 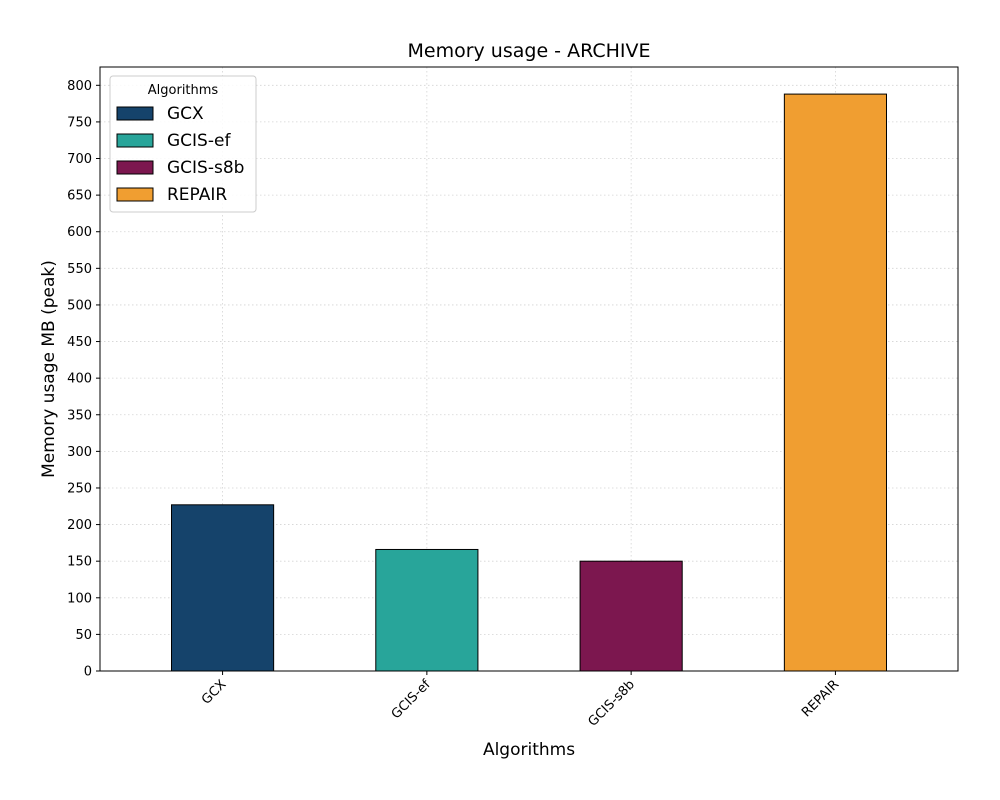 I want to click on legend-label: REPAIR, so click(x=197, y=195).